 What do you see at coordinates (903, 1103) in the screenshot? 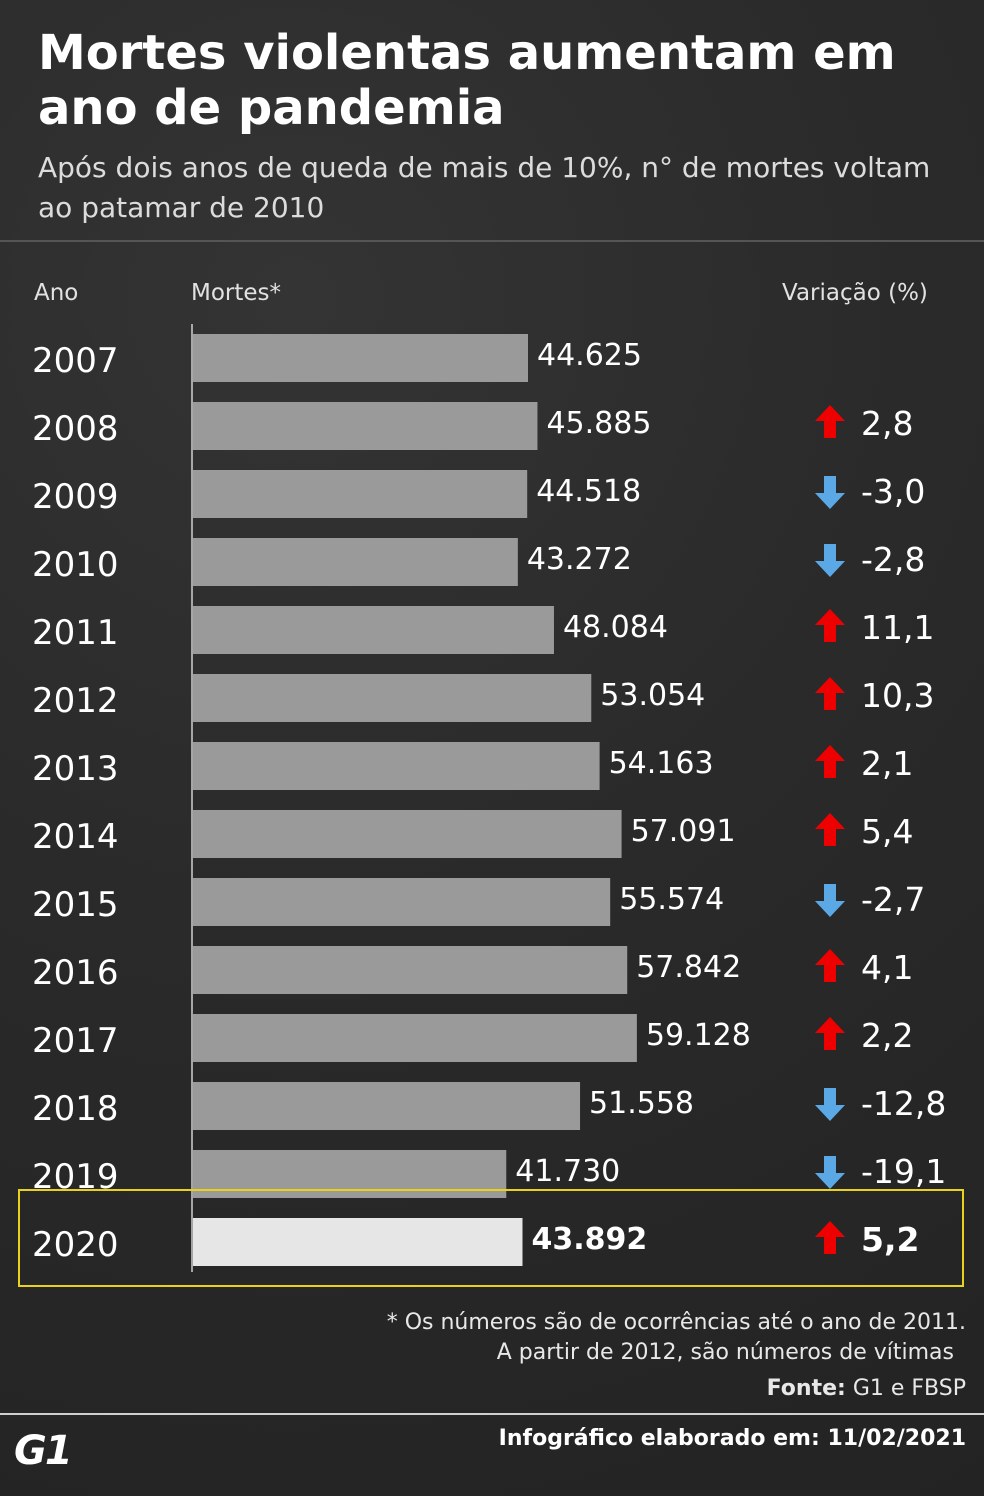
I see `variation-label: -12,8` at bounding box center [903, 1103].